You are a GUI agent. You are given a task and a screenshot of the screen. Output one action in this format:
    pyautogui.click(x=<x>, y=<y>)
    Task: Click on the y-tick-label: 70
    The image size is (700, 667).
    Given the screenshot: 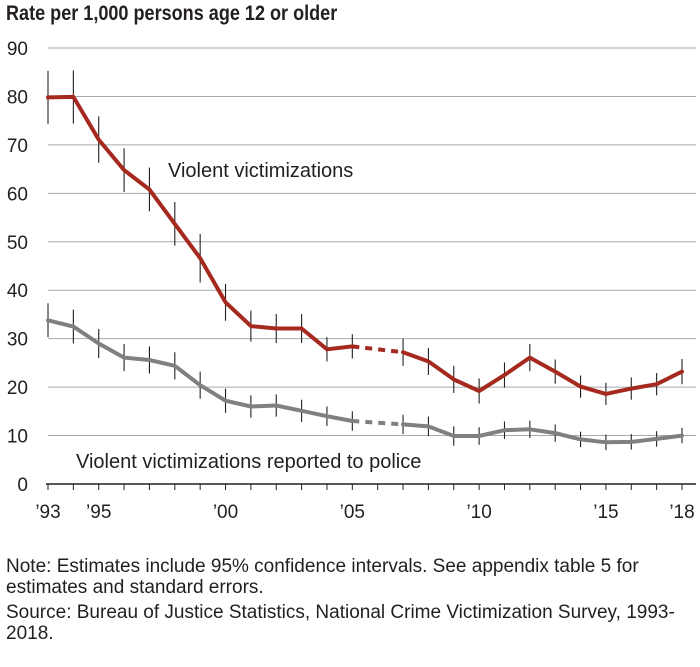 What is the action you would take?
    pyautogui.click(x=17, y=146)
    